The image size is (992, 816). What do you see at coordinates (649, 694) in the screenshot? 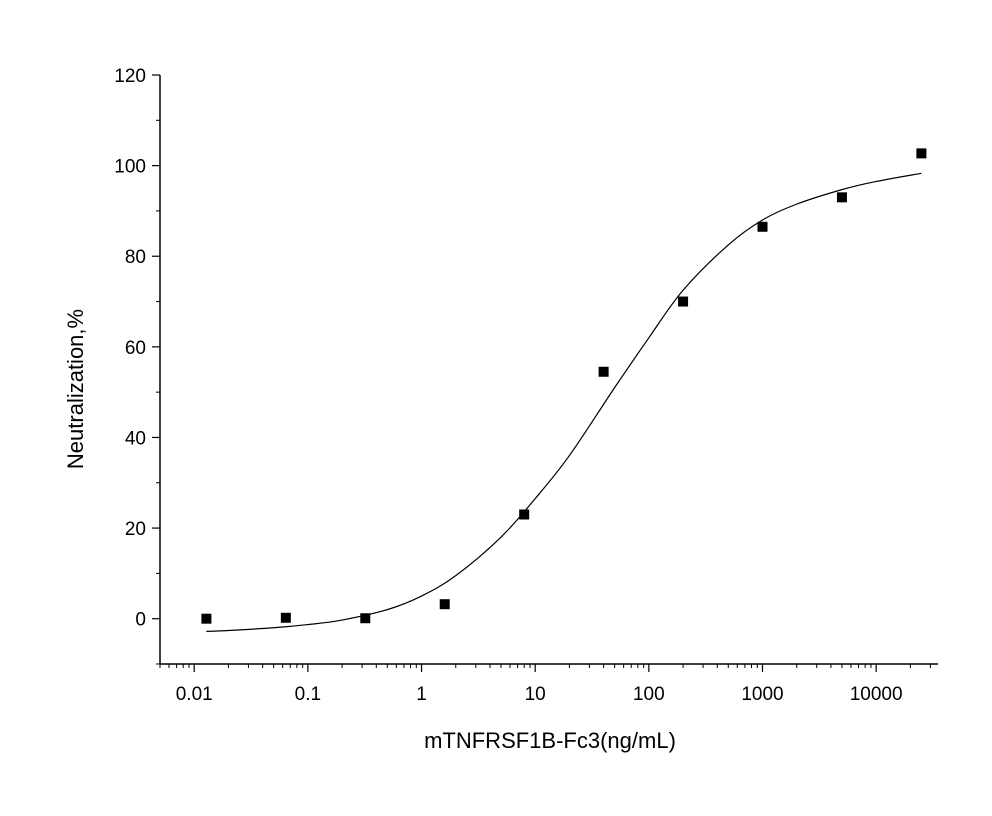
I see `x-tick-label: 100` at bounding box center [649, 694].